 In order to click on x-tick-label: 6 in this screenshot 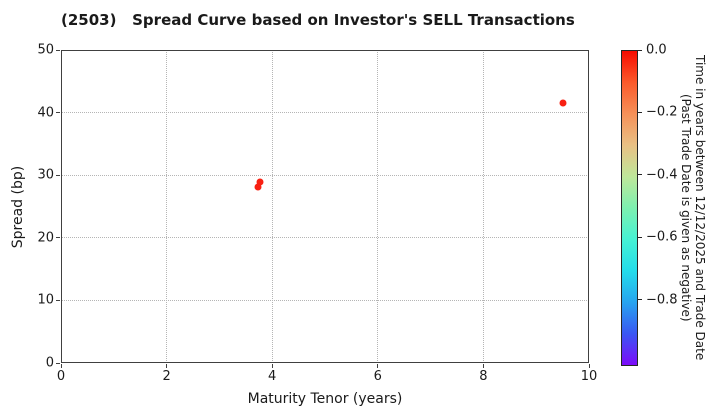, I will do `click(377, 376)`.